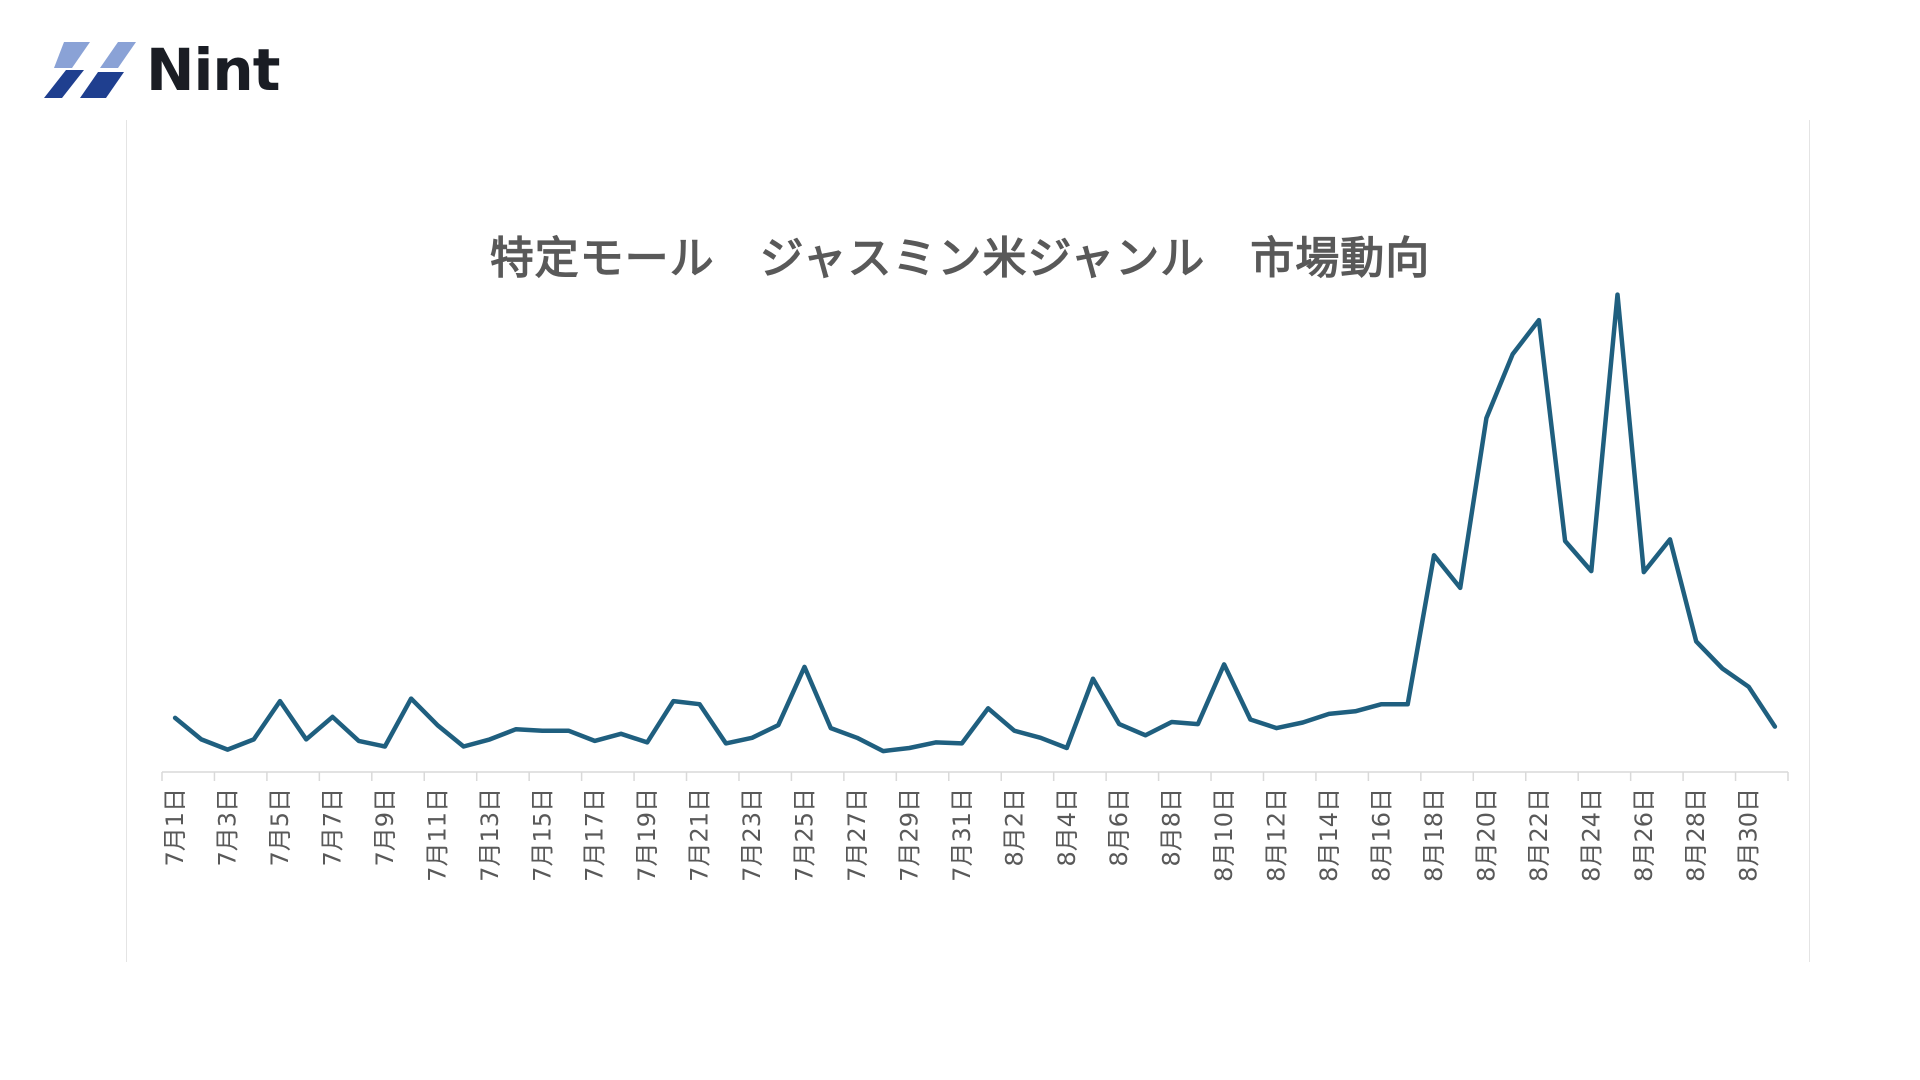 The width and height of the screenshot is (1920, 1080). I want to click on x-axis, so click(975, 776).